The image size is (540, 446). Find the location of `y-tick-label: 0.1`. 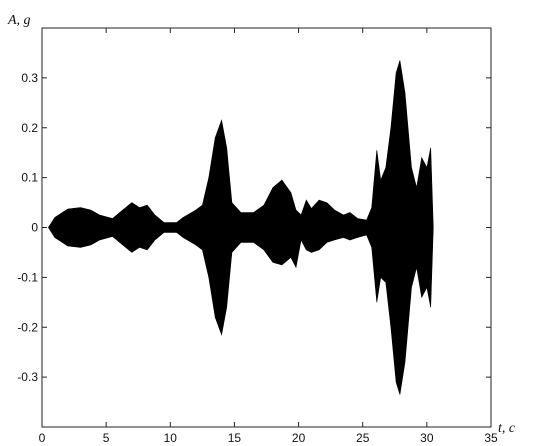

y-tick-label: 0.1 is located at coordinates (29, 178).